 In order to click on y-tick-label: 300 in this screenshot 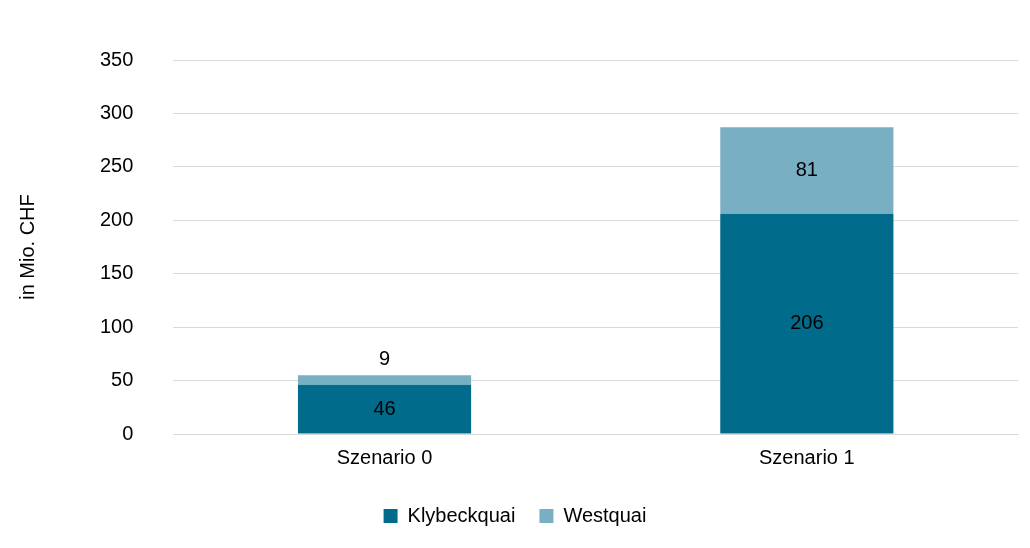, I will do `click(116, 111)`.